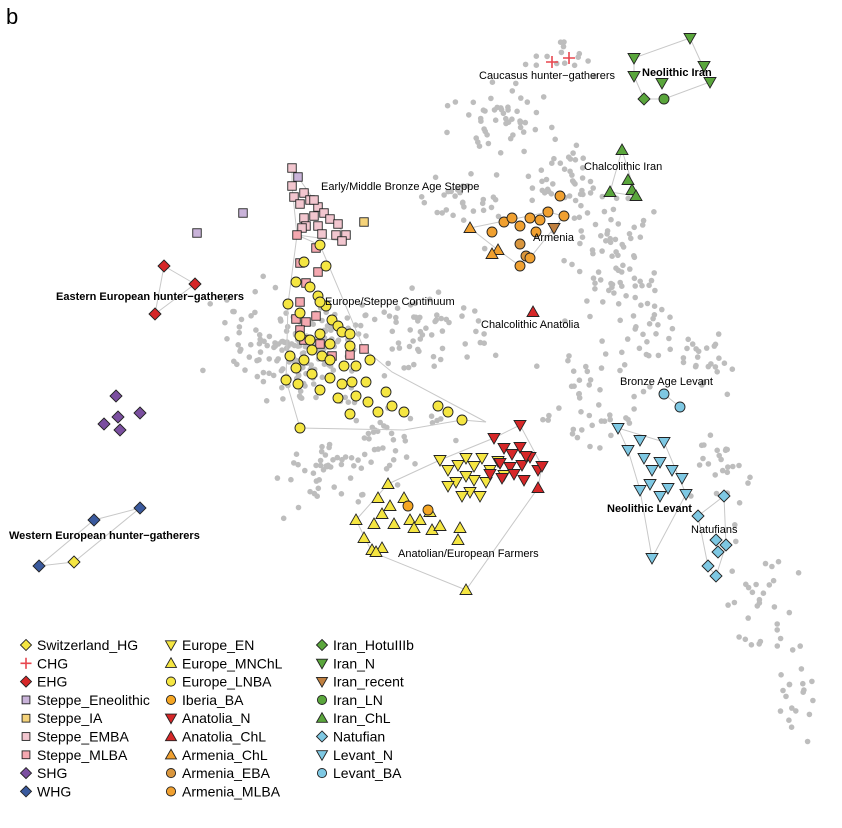 This screenshot has width=842, height=828. I want to click on series-europe-lnba, so click(374, 336).